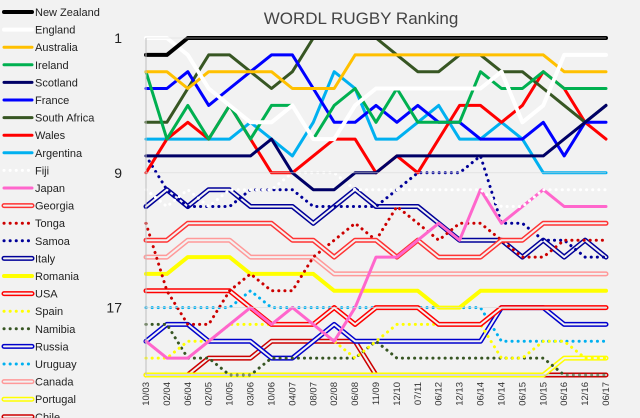 The width and height of the screenshot is (640, 418). I want to click on x-tick-label-4: 10/05, so click(230, 394).